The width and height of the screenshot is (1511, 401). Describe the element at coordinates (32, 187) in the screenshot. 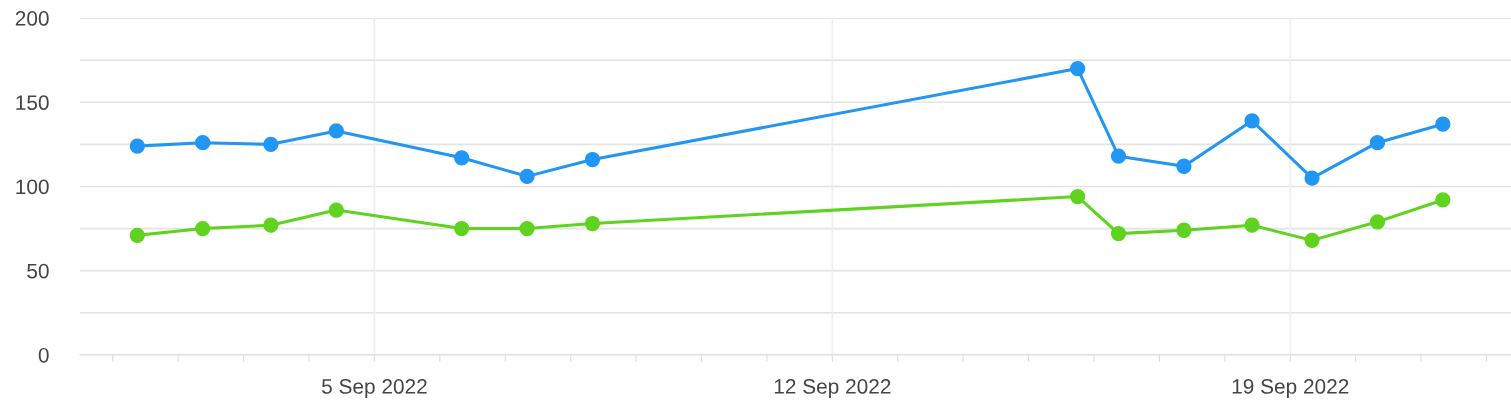

I see `y-tick-label: 100` at that location.